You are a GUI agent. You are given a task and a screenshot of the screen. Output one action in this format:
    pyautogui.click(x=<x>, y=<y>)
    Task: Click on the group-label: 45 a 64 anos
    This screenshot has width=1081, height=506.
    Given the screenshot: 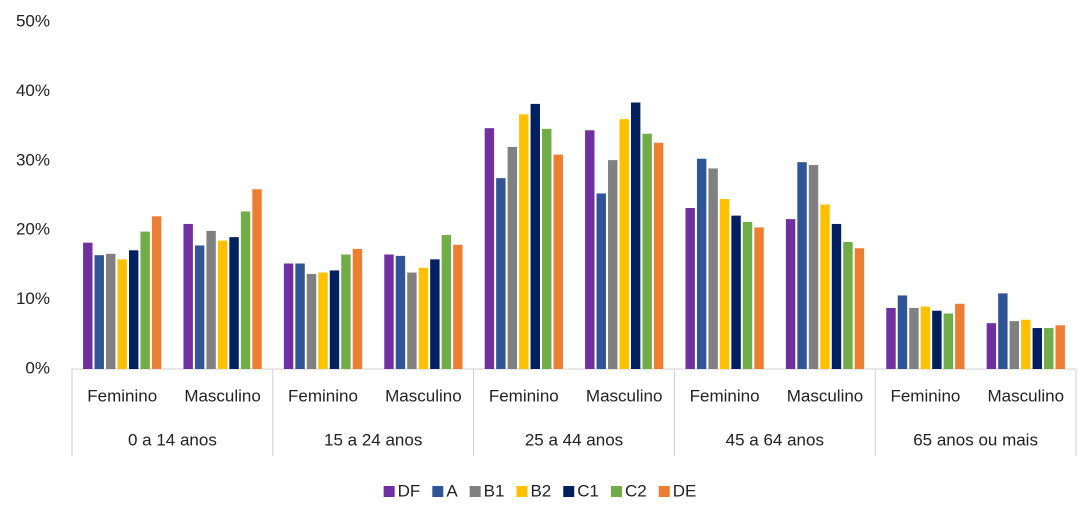 What is the action you would take?
    pyautogui.click(x=775, y=439)
    